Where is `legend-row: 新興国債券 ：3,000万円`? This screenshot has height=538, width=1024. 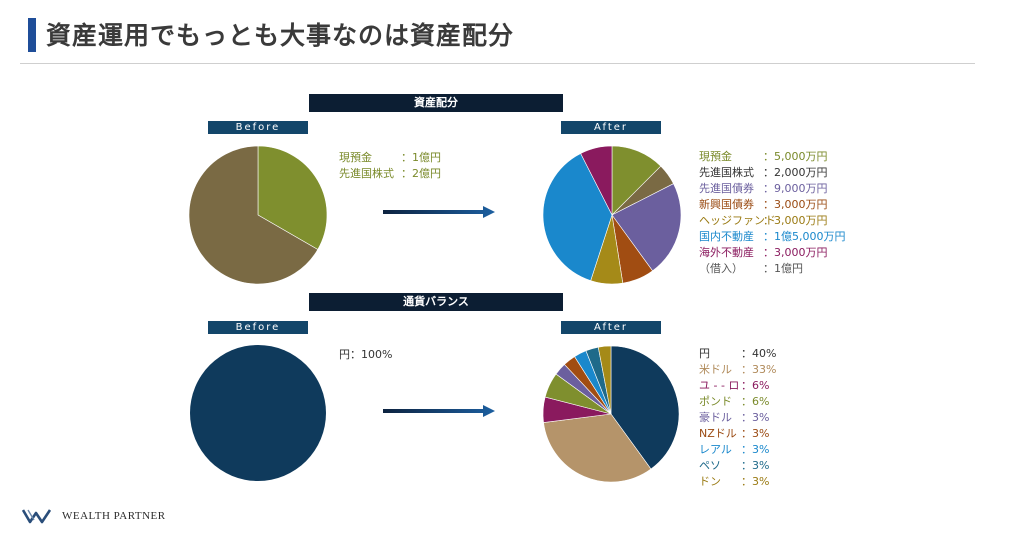 legend-row: 新興国債券 ：3,000万円 is located at coordinates (772, 205).